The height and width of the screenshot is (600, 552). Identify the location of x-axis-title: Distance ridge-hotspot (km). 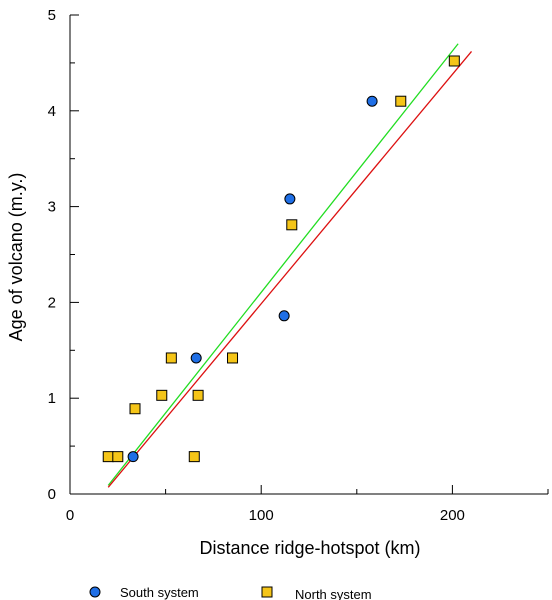
(309, 548).